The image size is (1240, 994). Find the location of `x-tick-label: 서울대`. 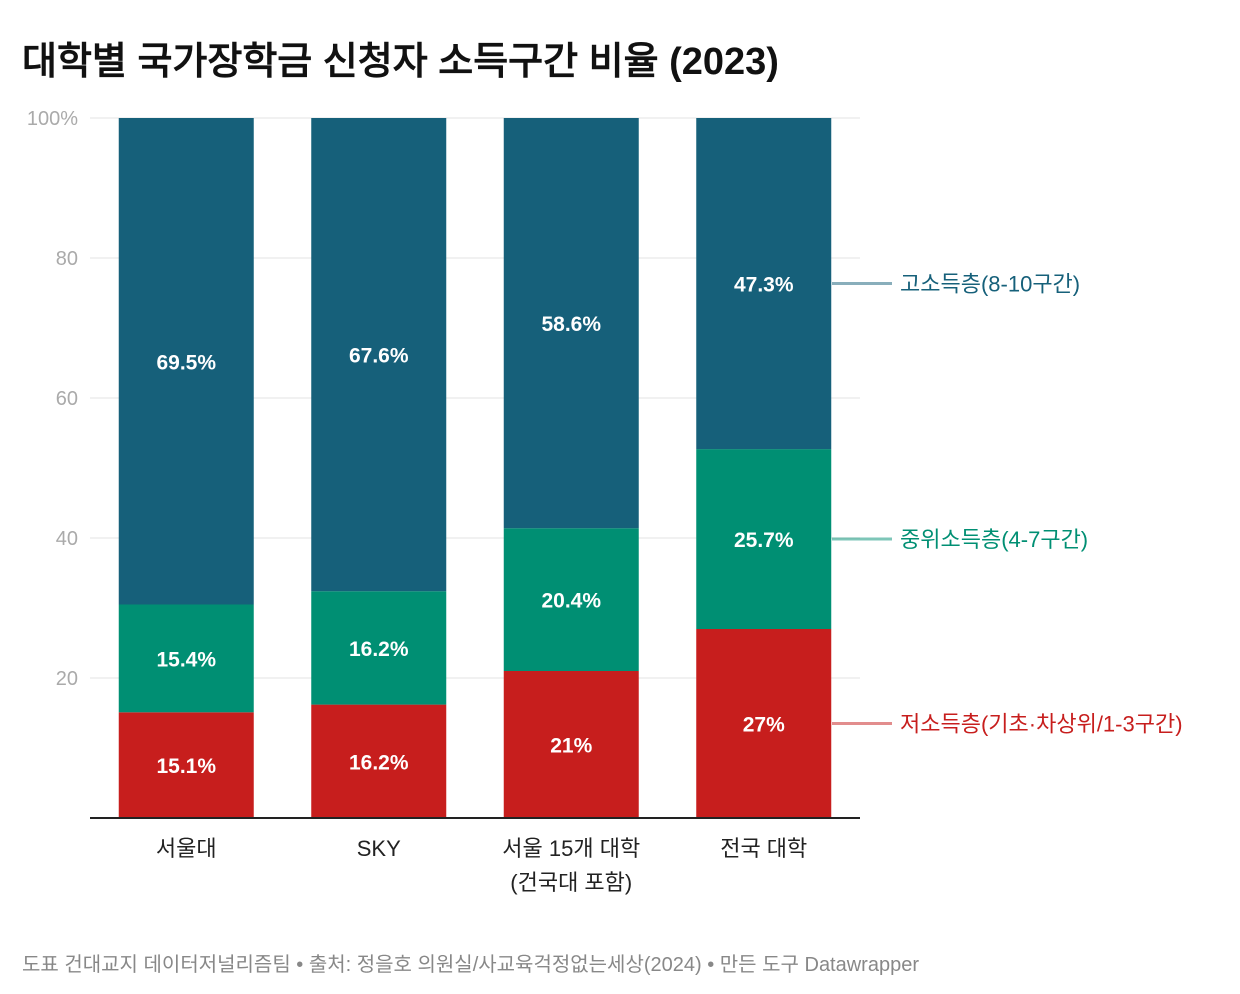

x-tick-label: 서울대 is located at coordinates (186, 848).